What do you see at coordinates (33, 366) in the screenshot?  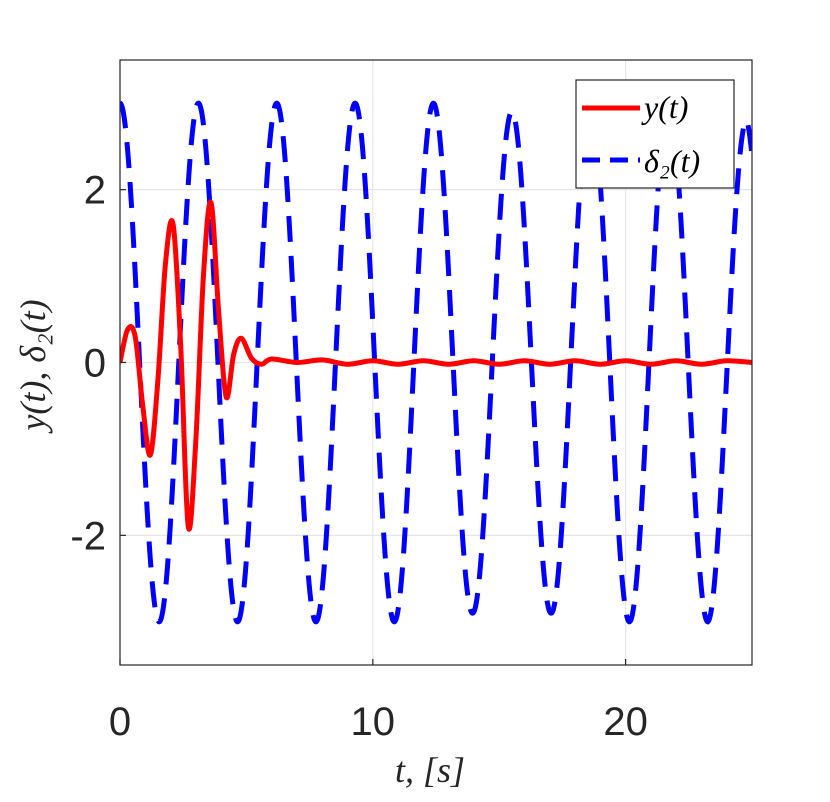 I see `y-axis-label: y(t), δ₂(t)` at bounding box center [33, 366].